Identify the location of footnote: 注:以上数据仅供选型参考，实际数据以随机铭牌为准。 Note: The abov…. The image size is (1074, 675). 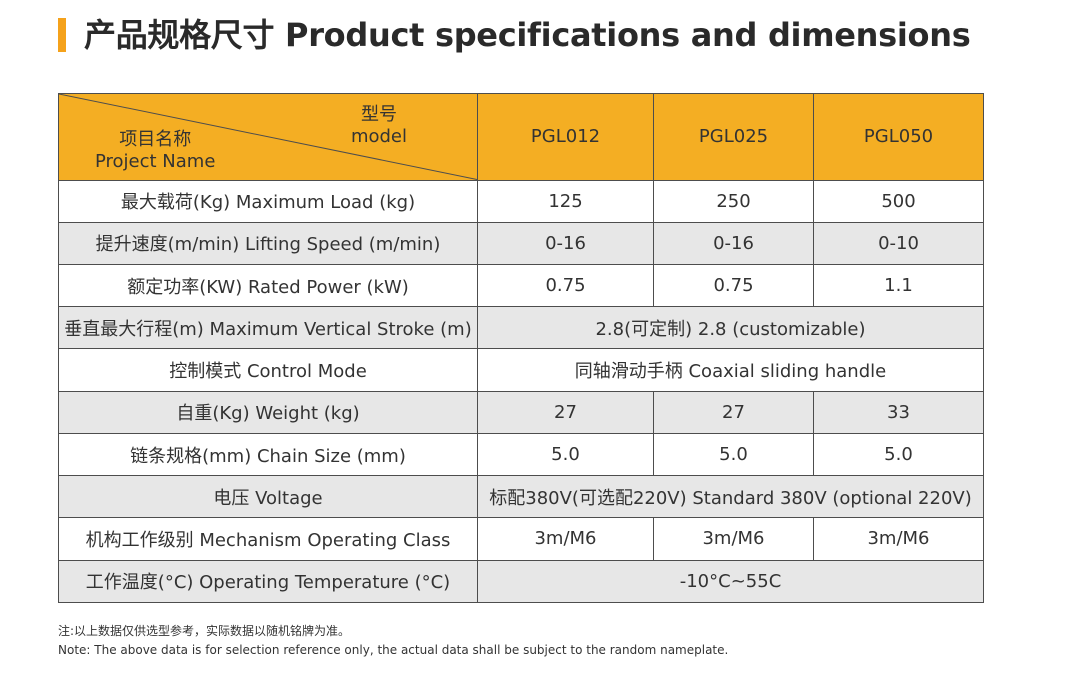
(393, 641).